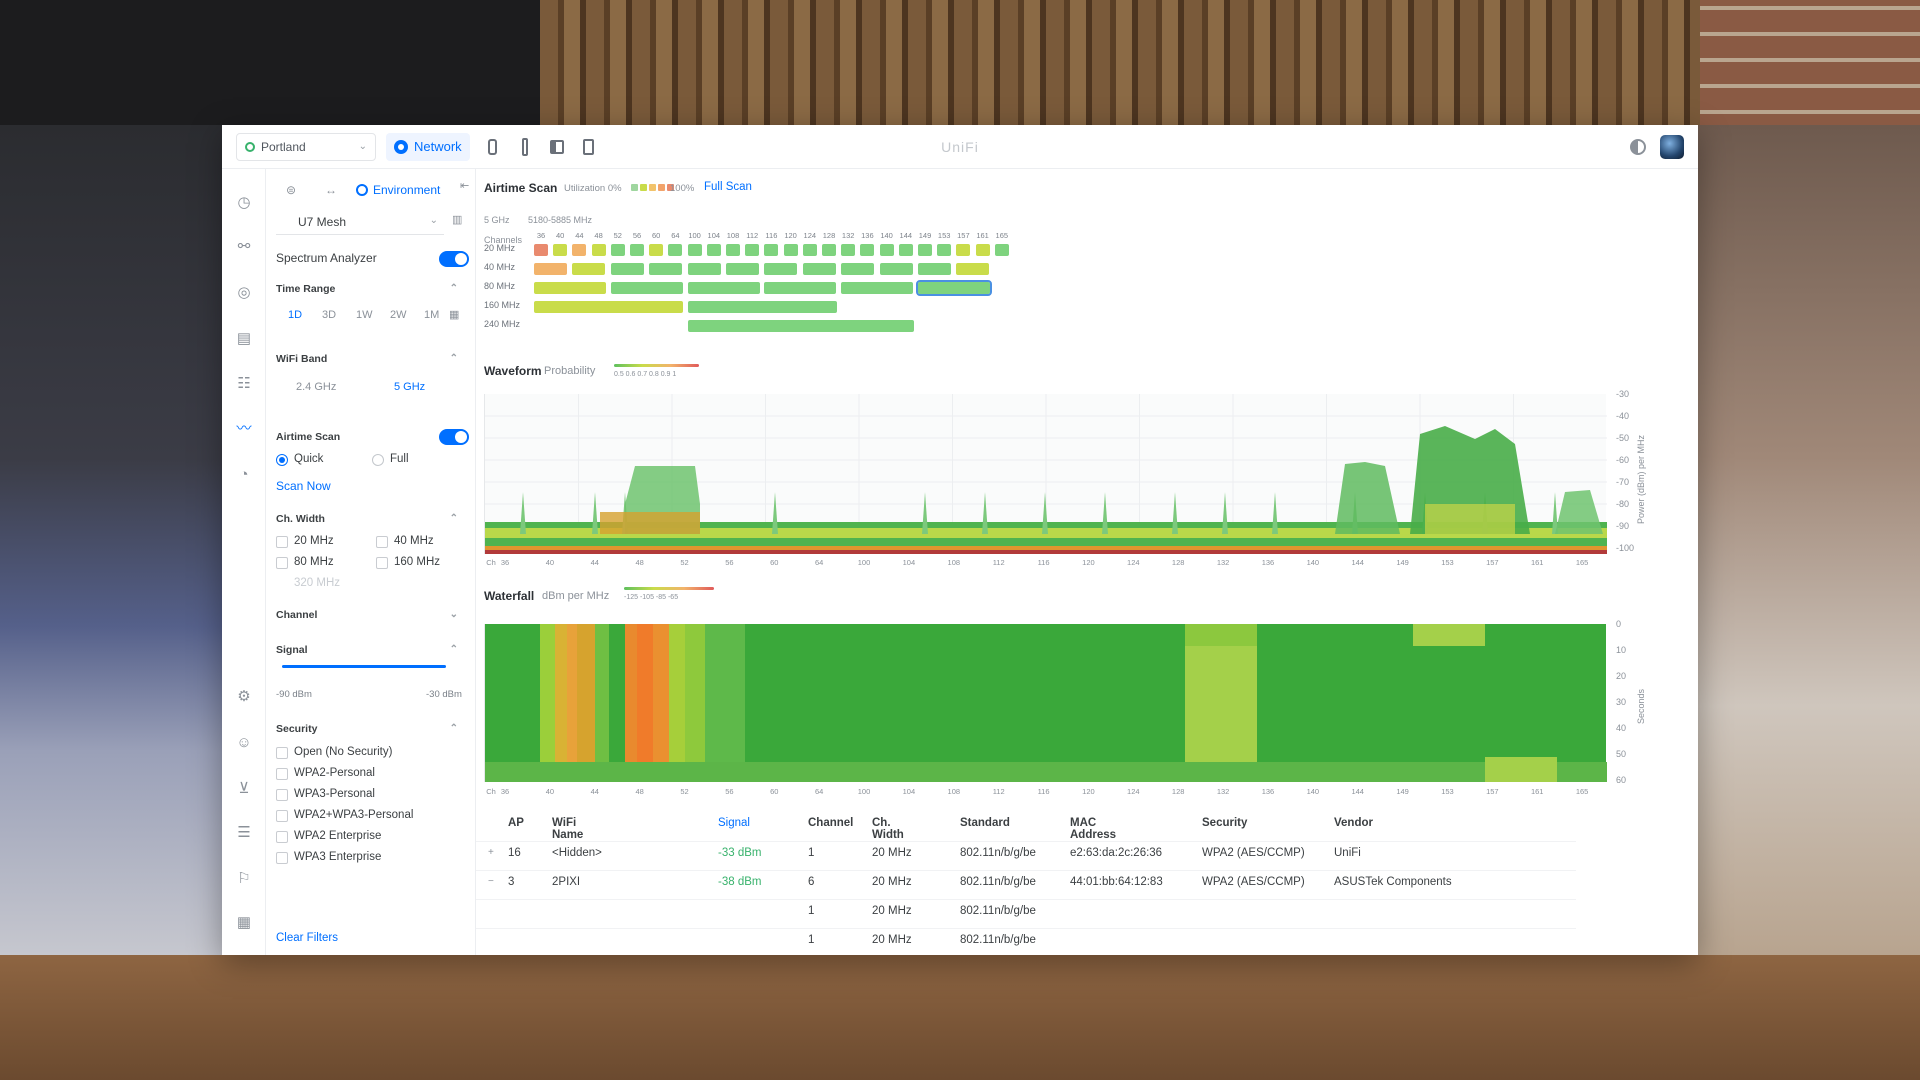 This screenshot has height=1080, width=1920. What do you see at coordinates (282, 460) in the screenshot?
I see `scan-quick-radio` at bounding box center [282, 460].